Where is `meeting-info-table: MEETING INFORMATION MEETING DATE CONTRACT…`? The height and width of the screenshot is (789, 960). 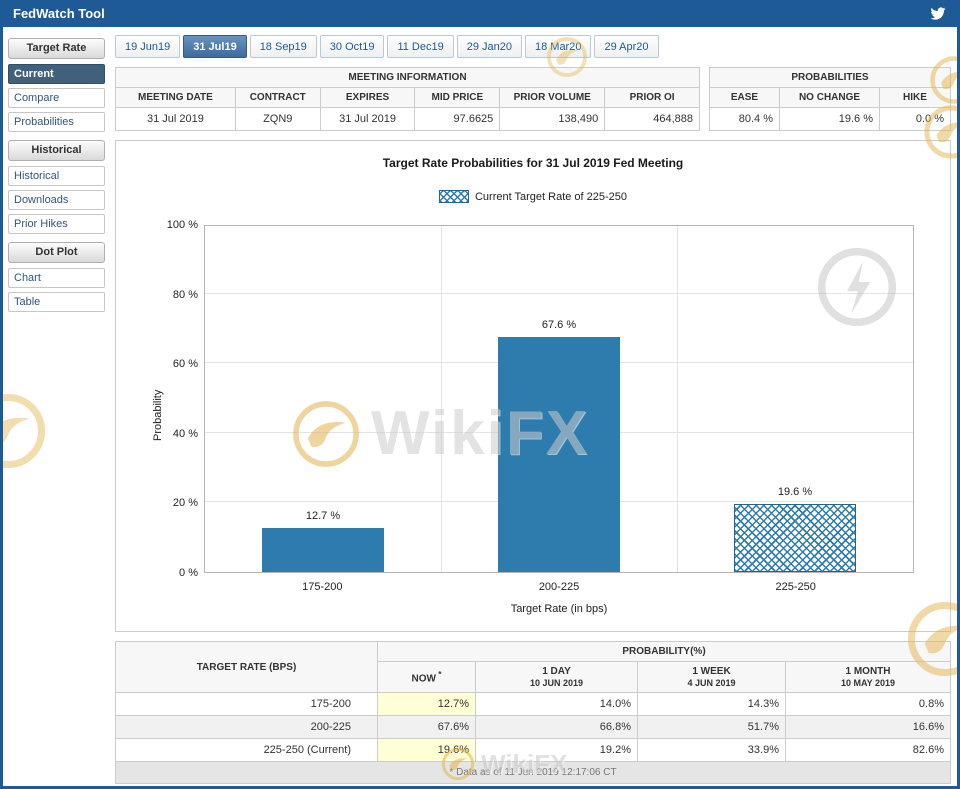
meeting-info-table: MEETING INFORMATION MEETING DATE CONTRACT… is located at coordinates (407, 99).